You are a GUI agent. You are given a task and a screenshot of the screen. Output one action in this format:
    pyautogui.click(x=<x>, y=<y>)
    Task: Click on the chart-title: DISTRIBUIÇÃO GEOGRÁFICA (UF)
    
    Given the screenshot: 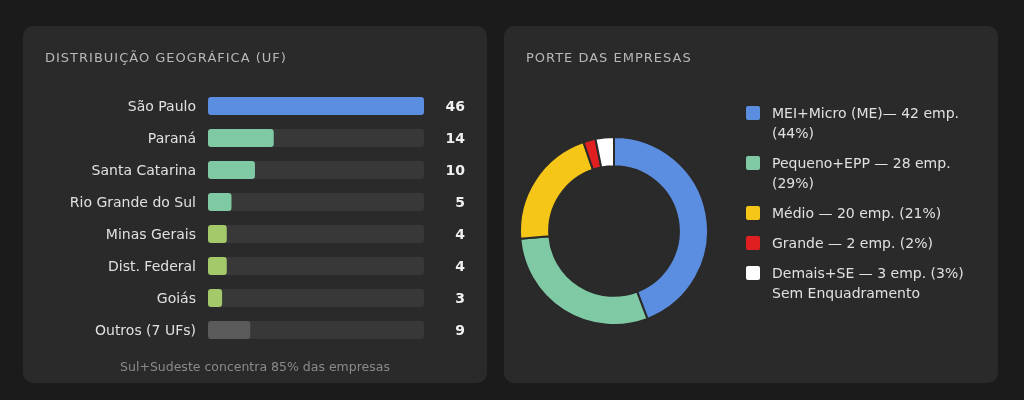 What is the action you would take?
    pyautogui.click(x=166, y=57)
    